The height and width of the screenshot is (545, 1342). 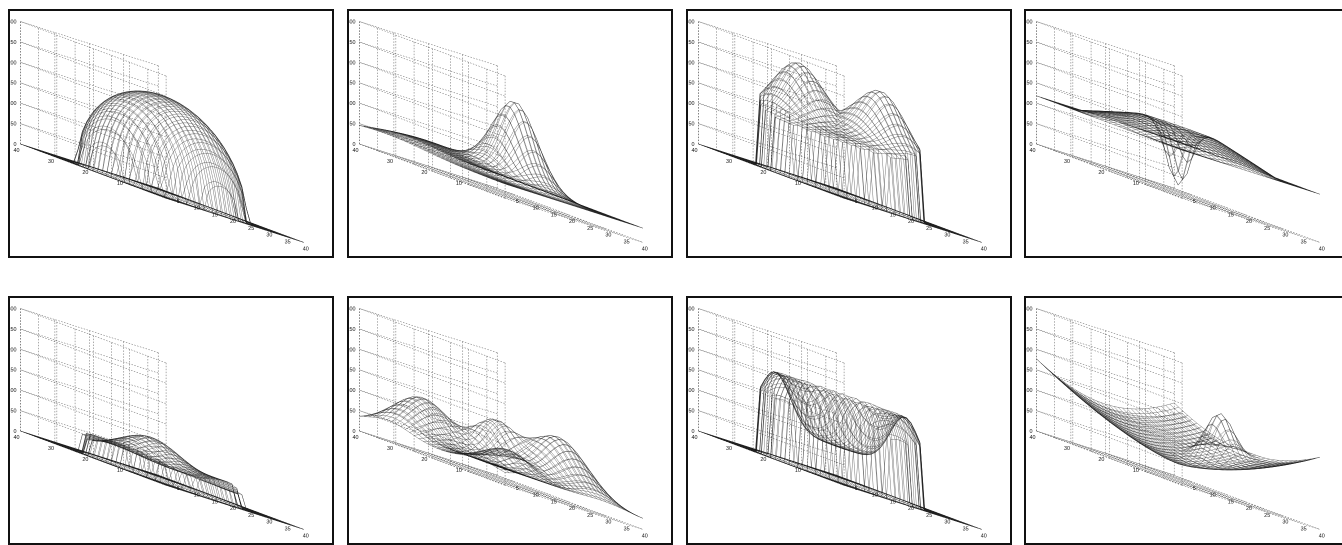 I want to click on plot-5-z-tick-label: 50, so click(x=14, y=412).